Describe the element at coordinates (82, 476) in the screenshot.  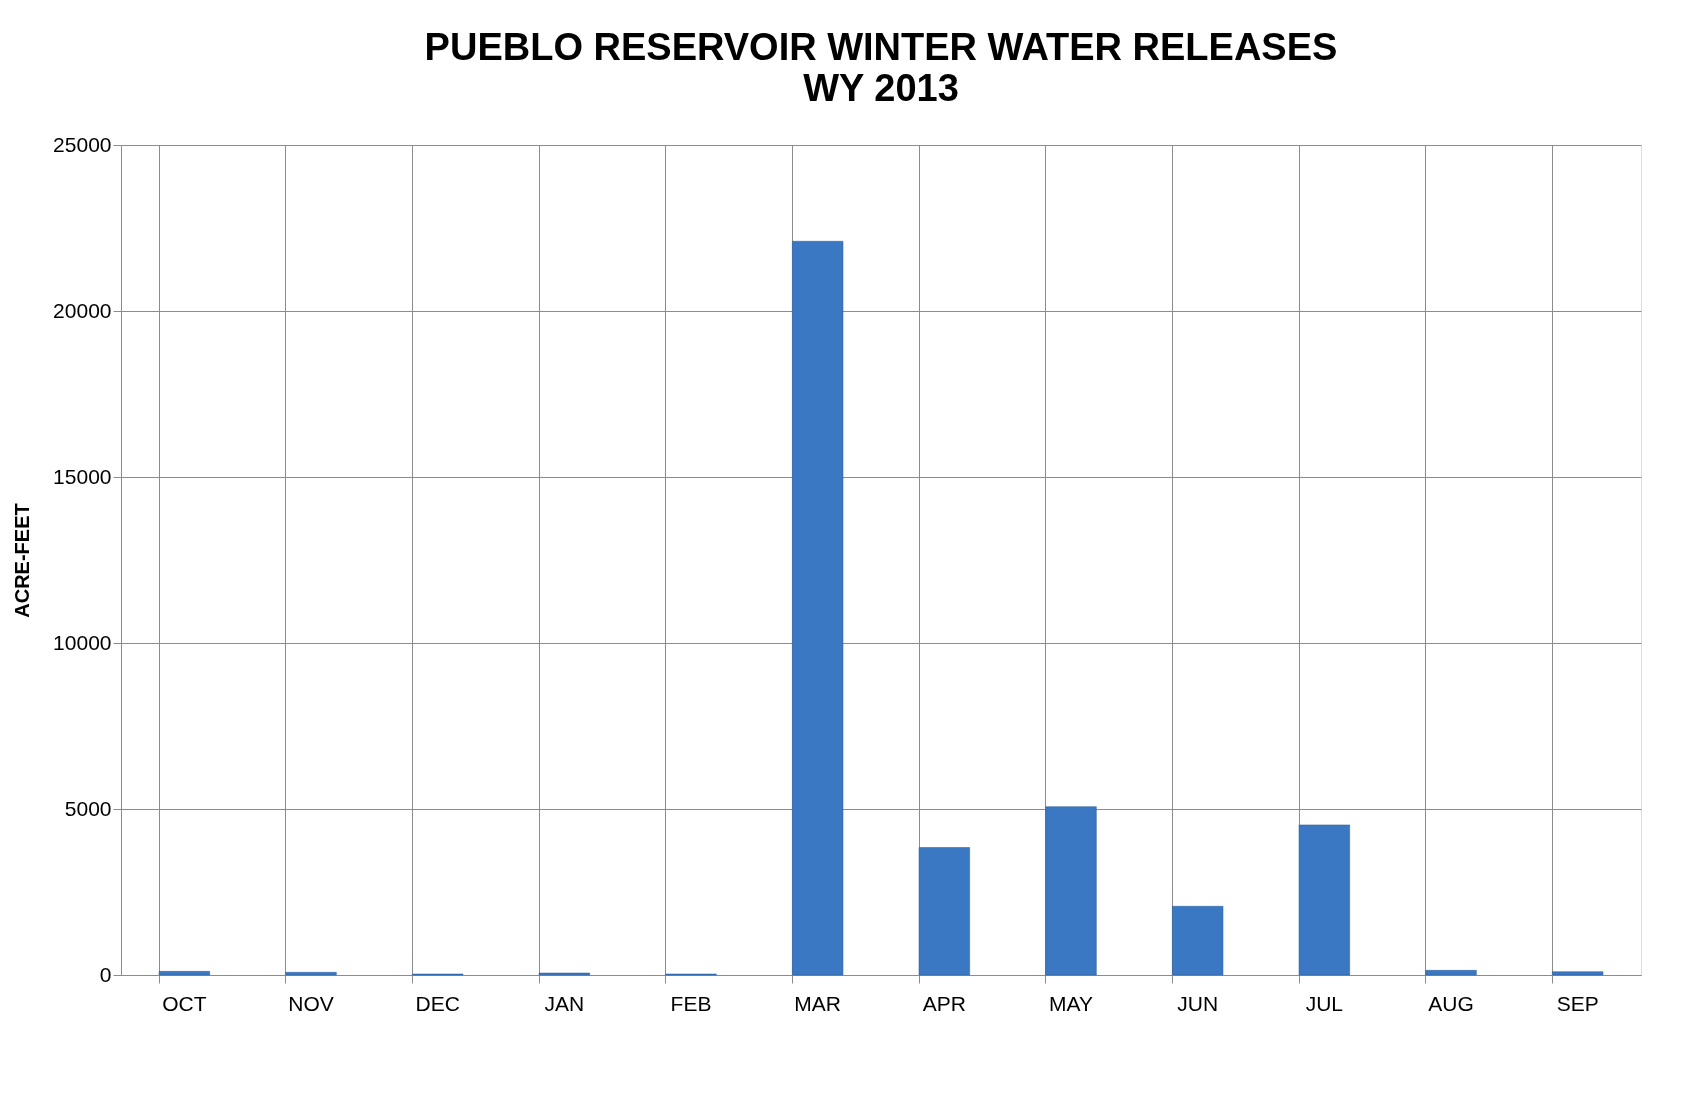
I see `y-tick-label: 15000` at that location.